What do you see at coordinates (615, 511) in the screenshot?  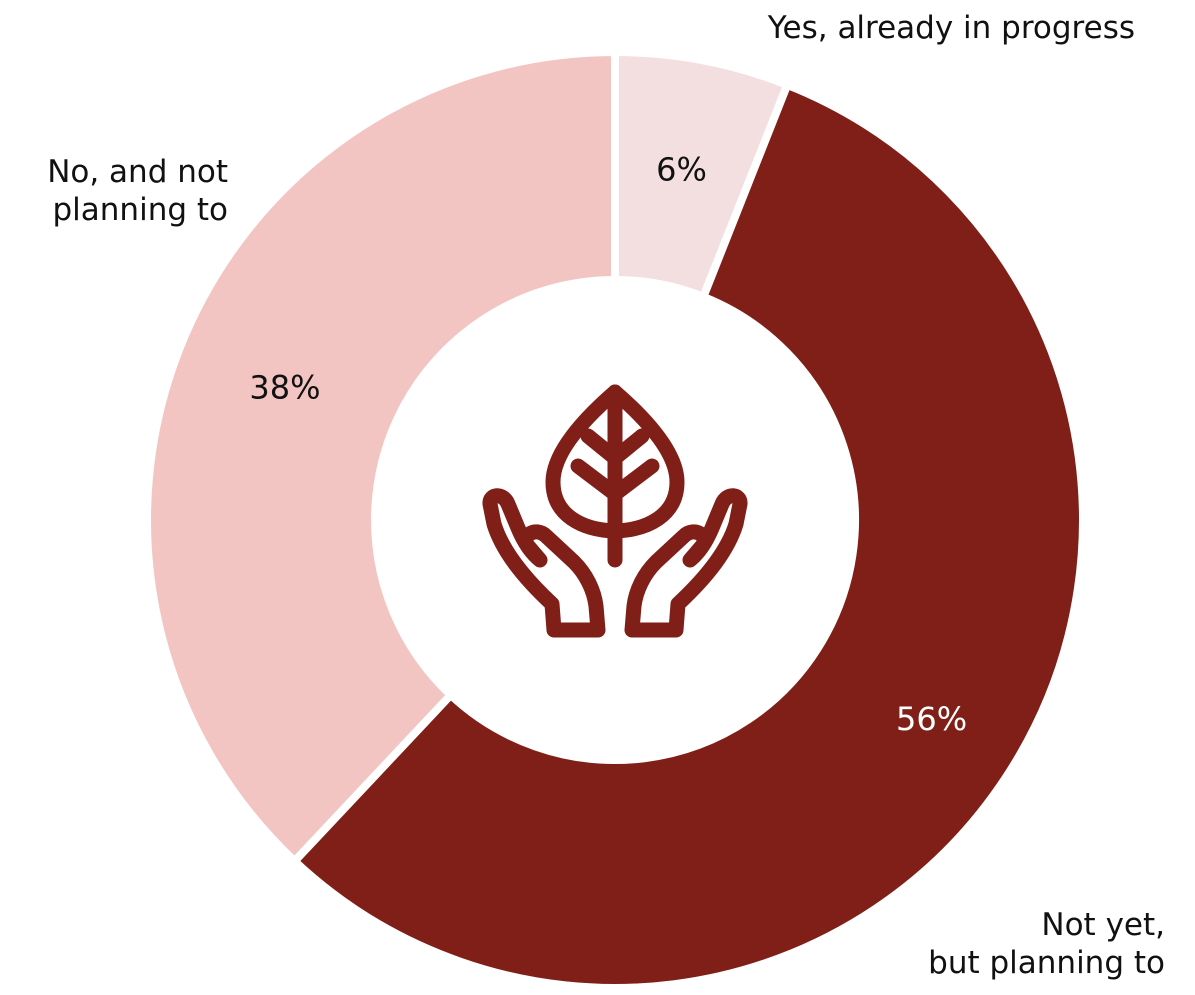 I see `hands-holding-leaf-icon` at bounding box center [615, 511].